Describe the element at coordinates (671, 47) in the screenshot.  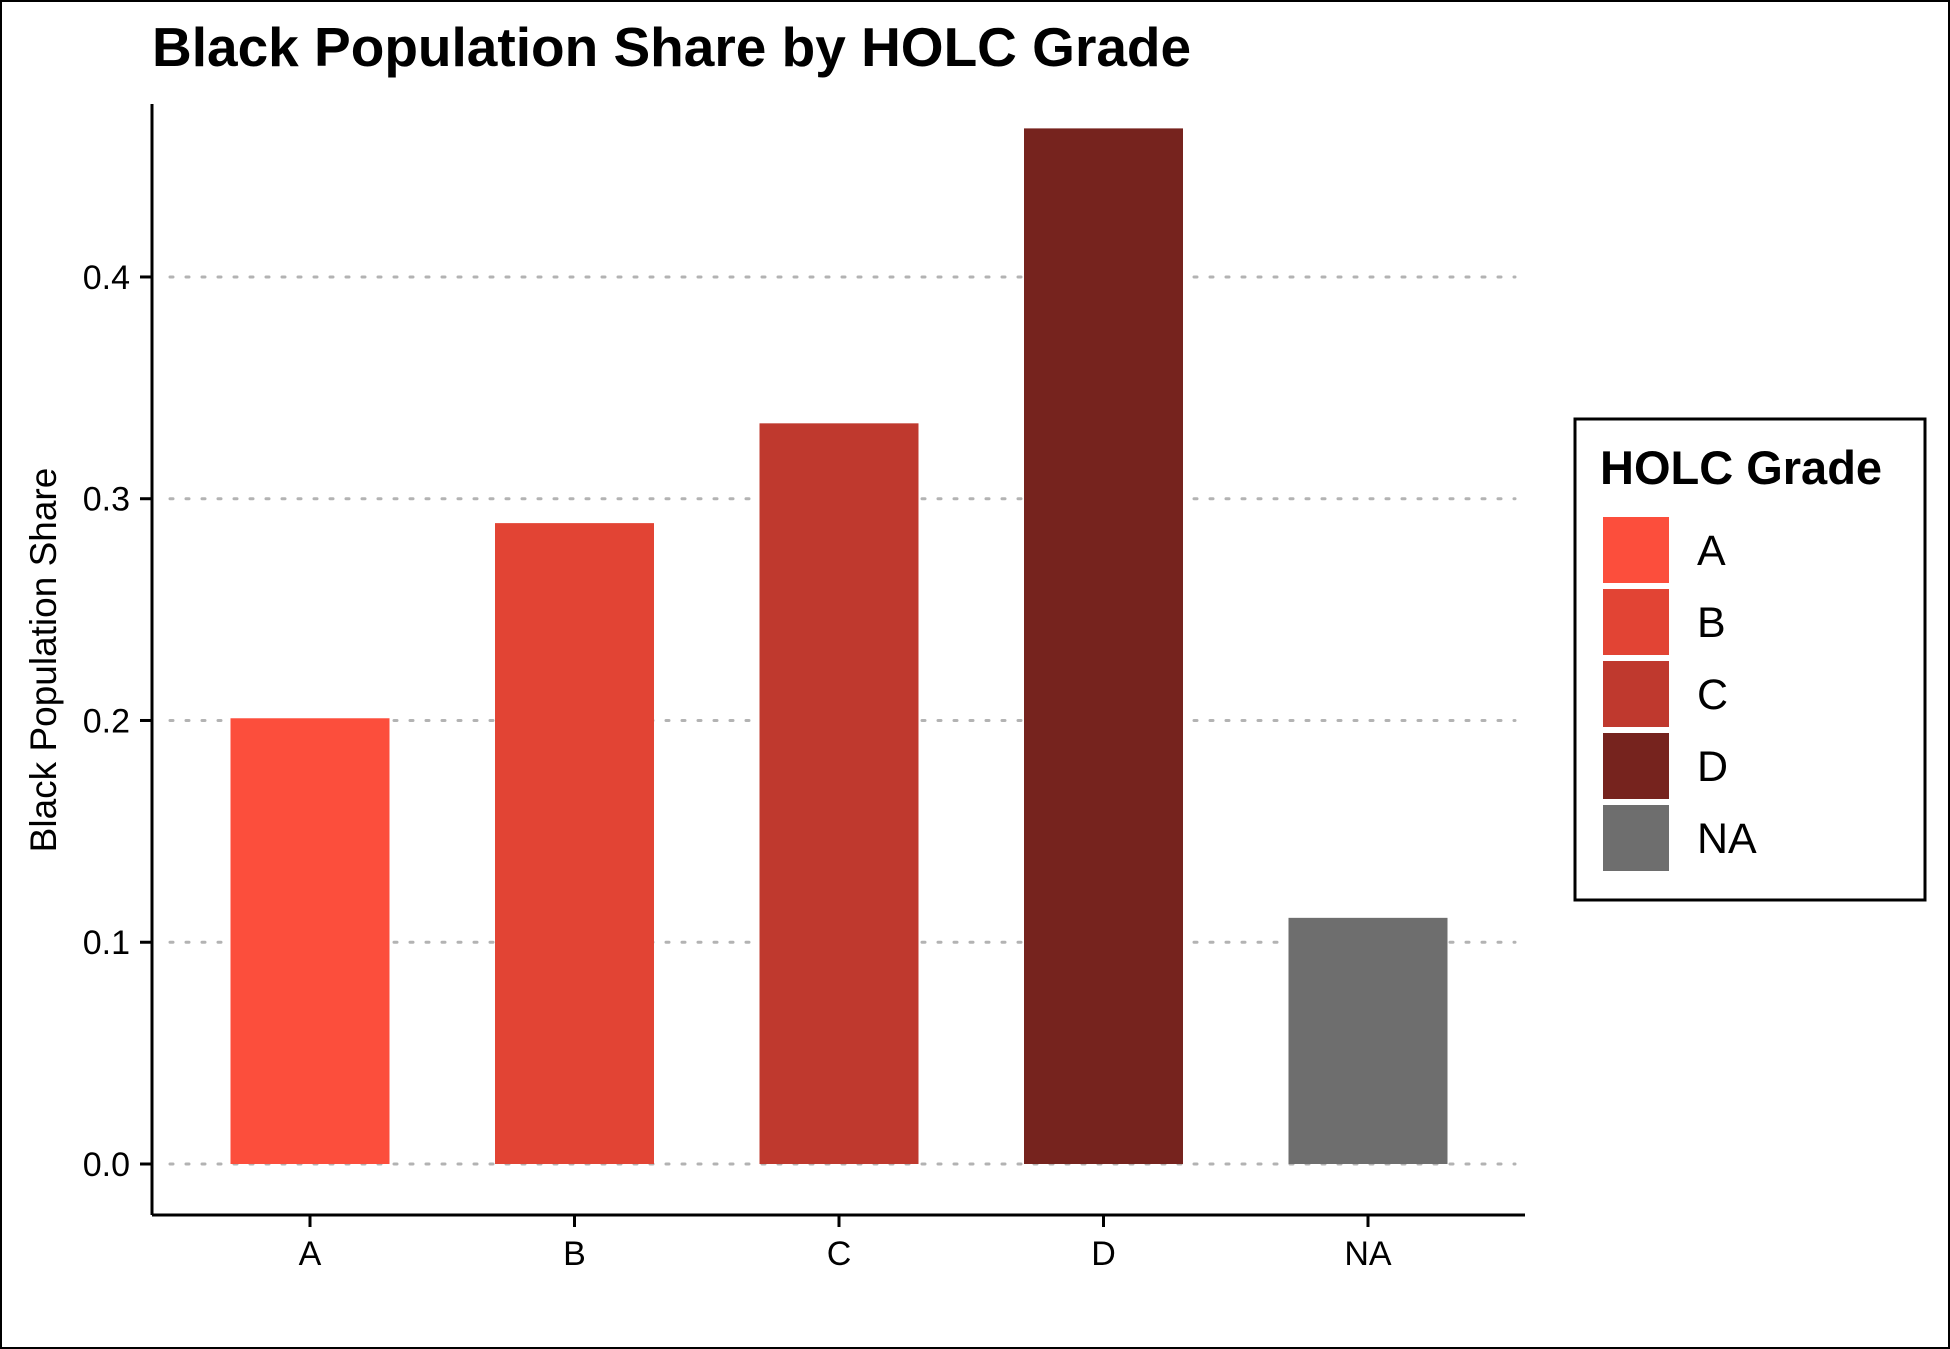
I see `chart-title: Black Population Share by HOLC Grade` at that location.